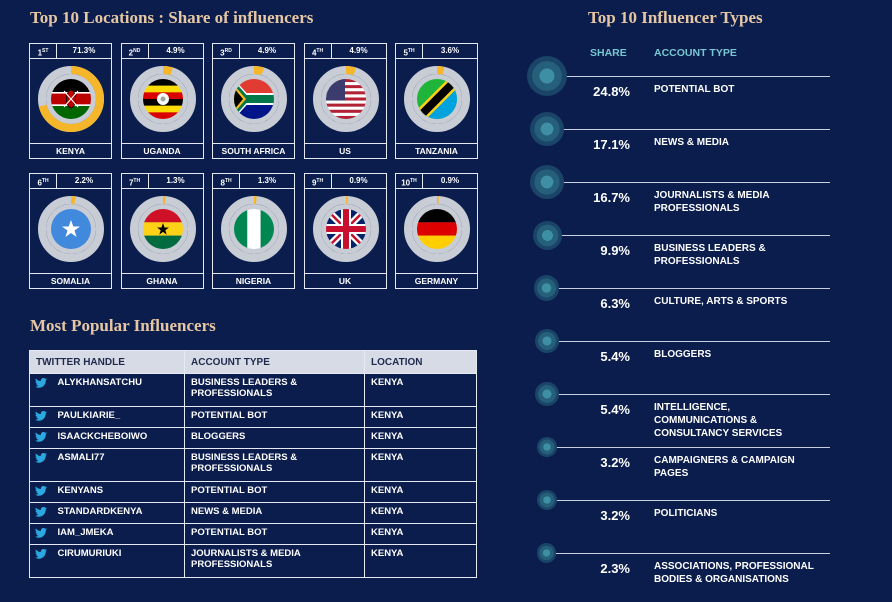 This screenshot has width=892, height=602. I want to click on table-row: KENYANS POTENTIAL BOT KENYA, so click(253, 492).